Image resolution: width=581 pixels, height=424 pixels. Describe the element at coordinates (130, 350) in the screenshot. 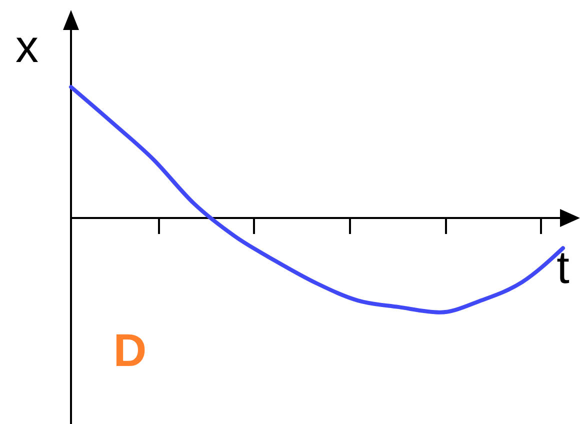

I see `text: D` at that location.